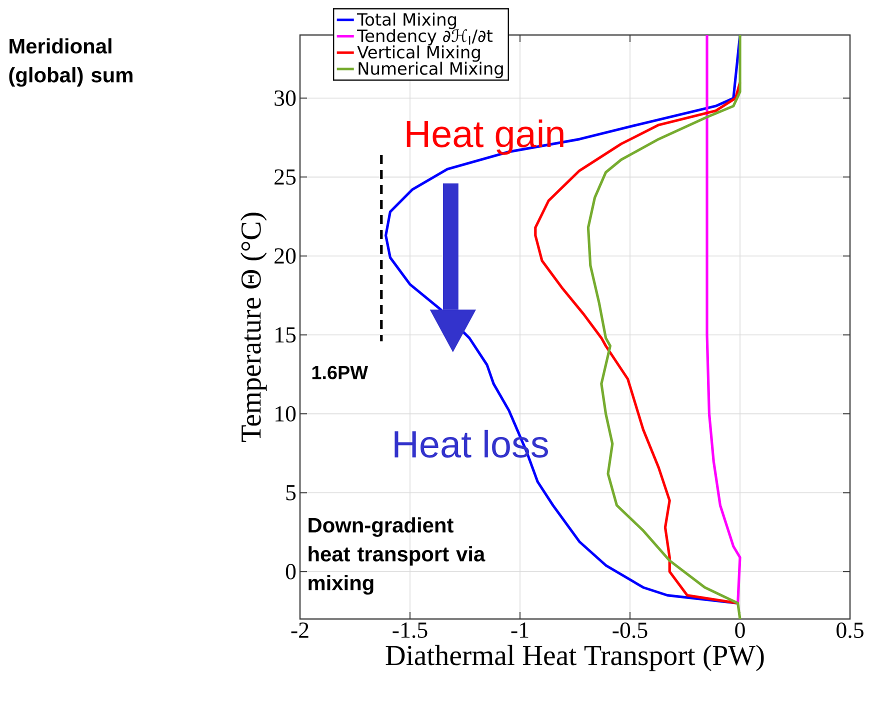 The width and height of the screenshot is (871, 716). I want to click on x-tick-label: 0, so click(740, 630).